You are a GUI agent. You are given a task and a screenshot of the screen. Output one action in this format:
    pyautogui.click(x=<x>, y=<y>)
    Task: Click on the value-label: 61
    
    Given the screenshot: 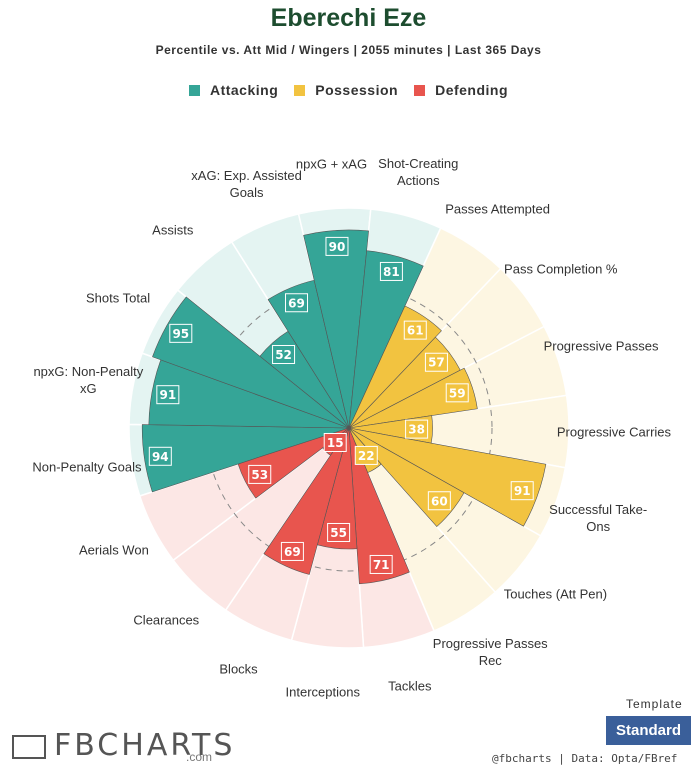 What is the action you would take?
    pyautogui.click(x=415, y=331)
    